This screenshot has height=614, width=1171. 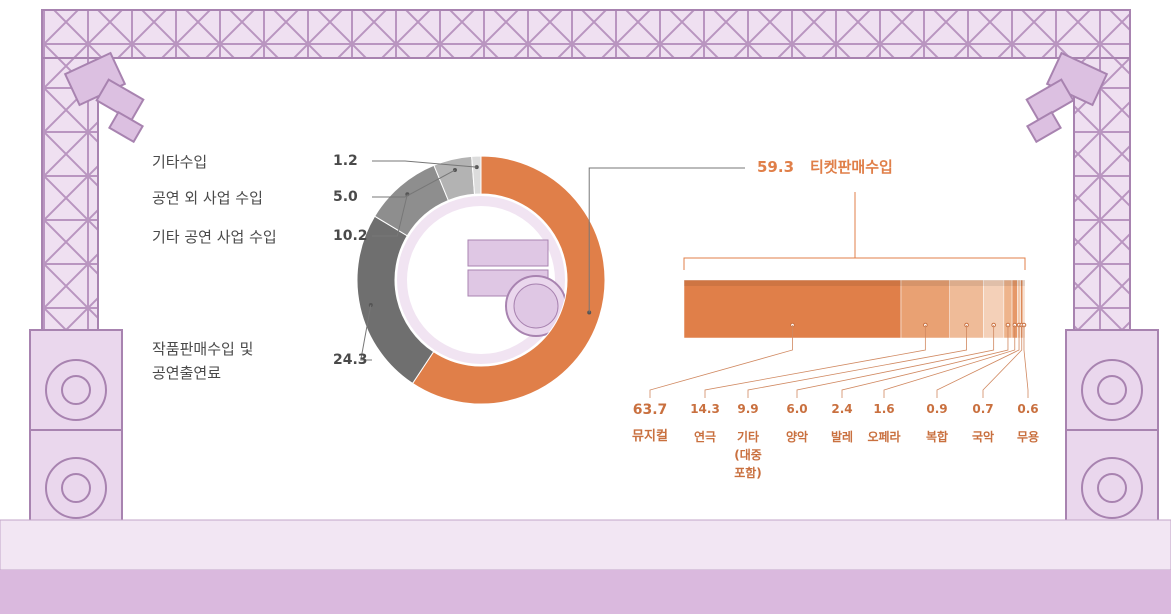 I want to click on category-label: 양악, so click(x=797, y=437).